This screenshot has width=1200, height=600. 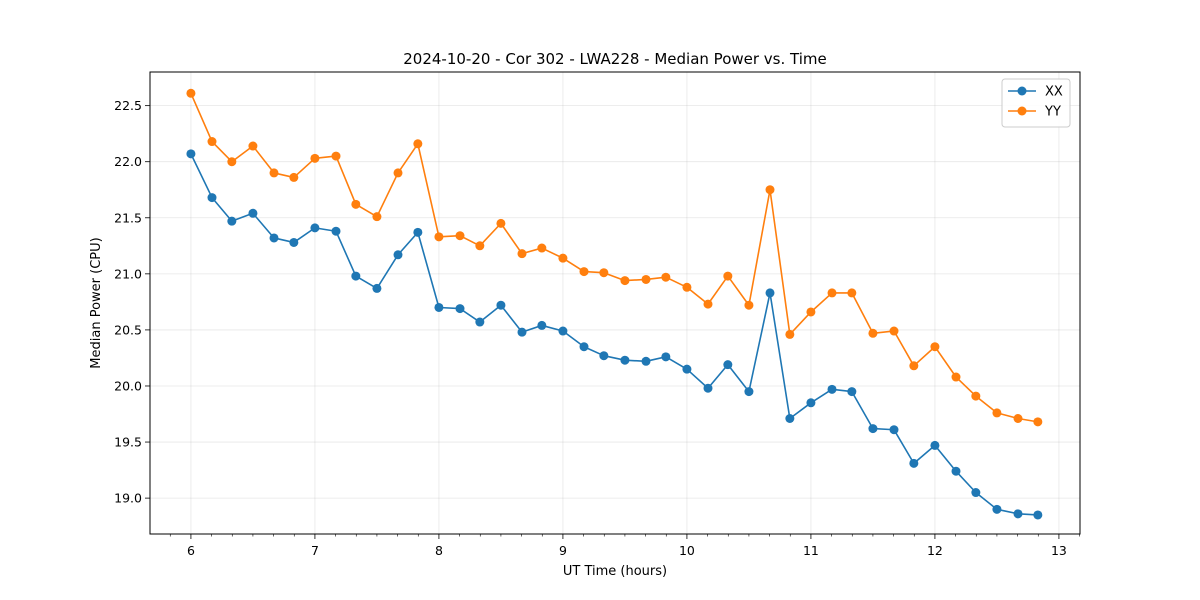 I want to click on legend-label: YY, so click(x=1052, y=112).